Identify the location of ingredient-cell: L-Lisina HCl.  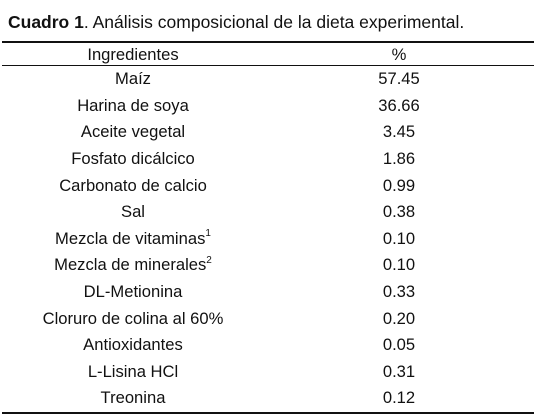
(133, 372).